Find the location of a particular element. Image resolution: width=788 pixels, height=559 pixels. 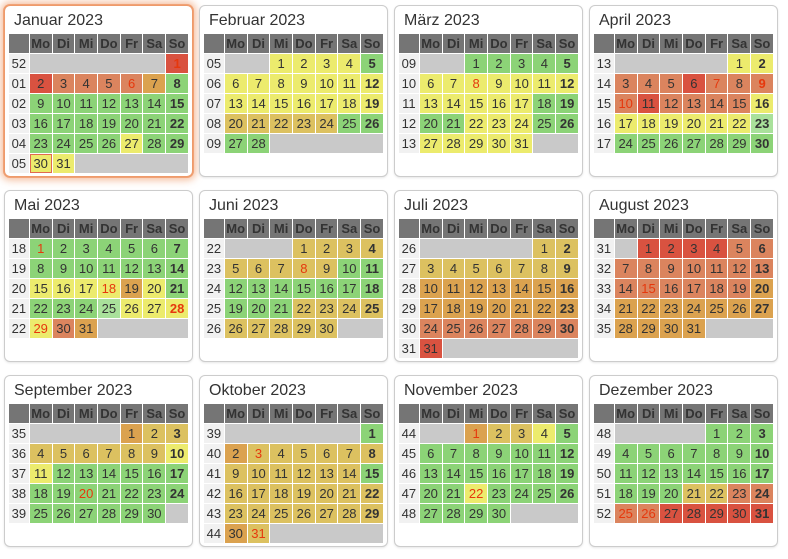

day-cell: 19 is located at coordinates (303, 493).